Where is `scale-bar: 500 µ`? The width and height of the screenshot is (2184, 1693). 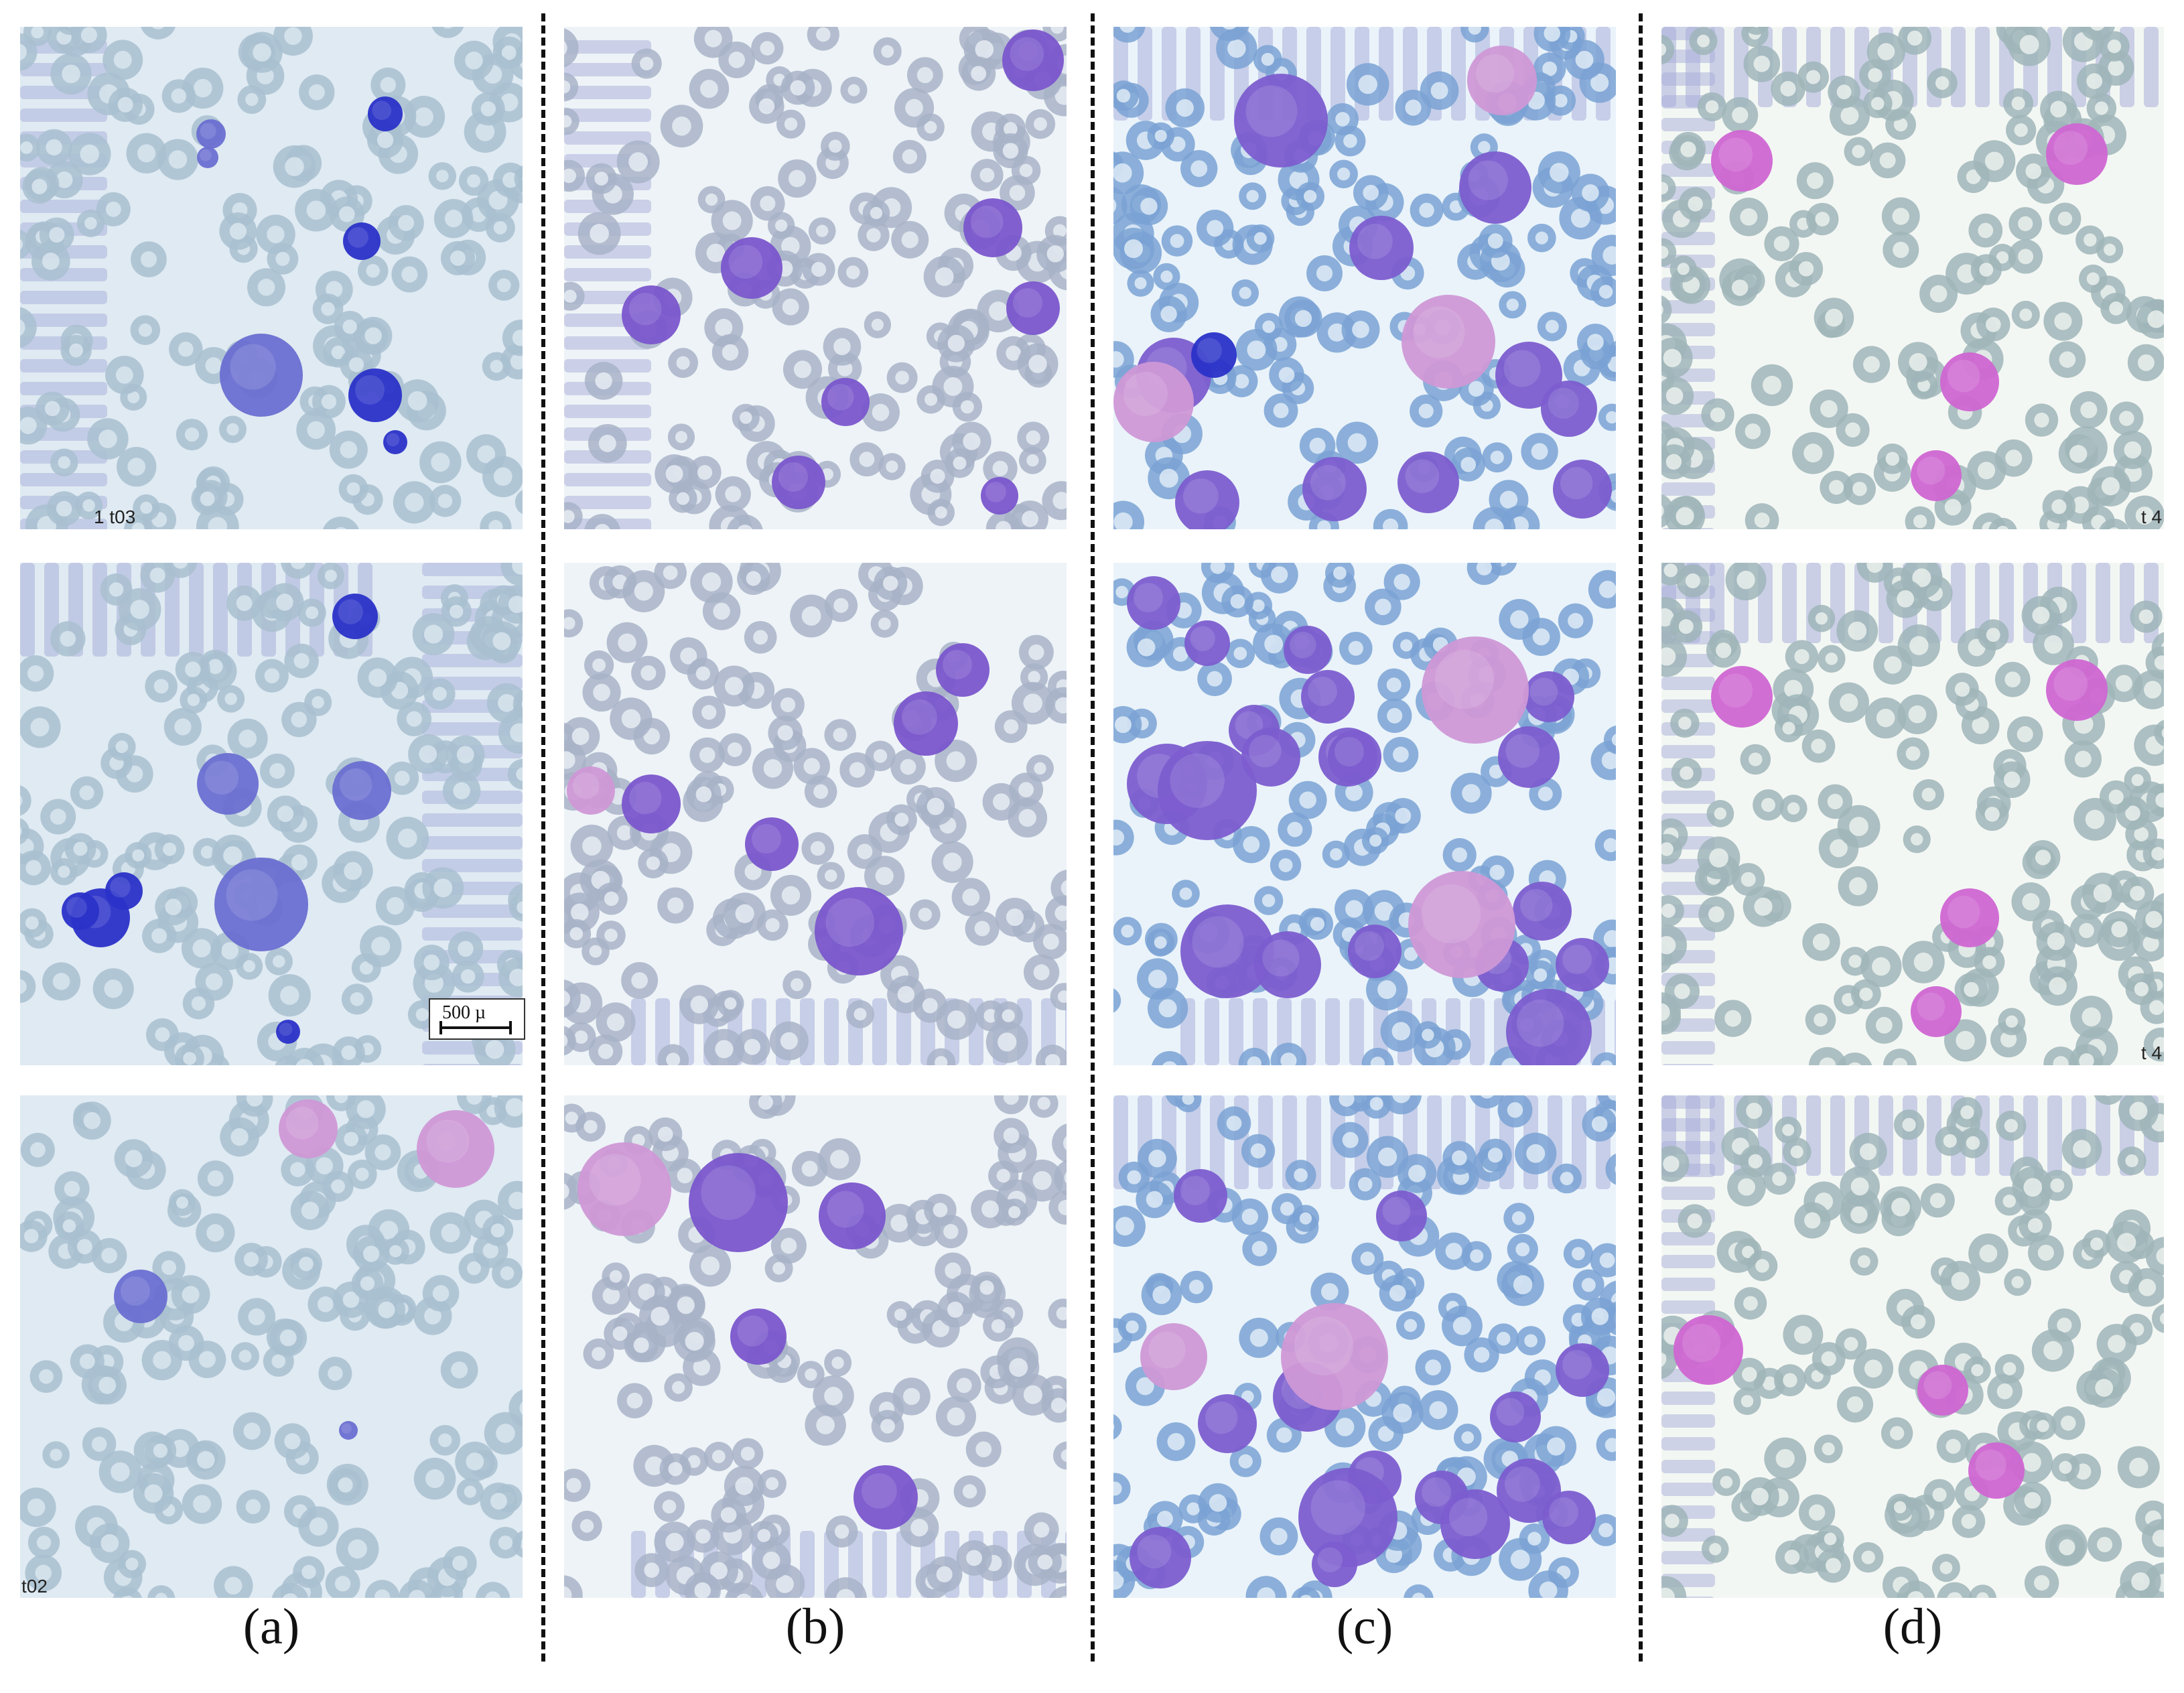
scale-bar: 500 µ is located at coordinates (477, 1019).